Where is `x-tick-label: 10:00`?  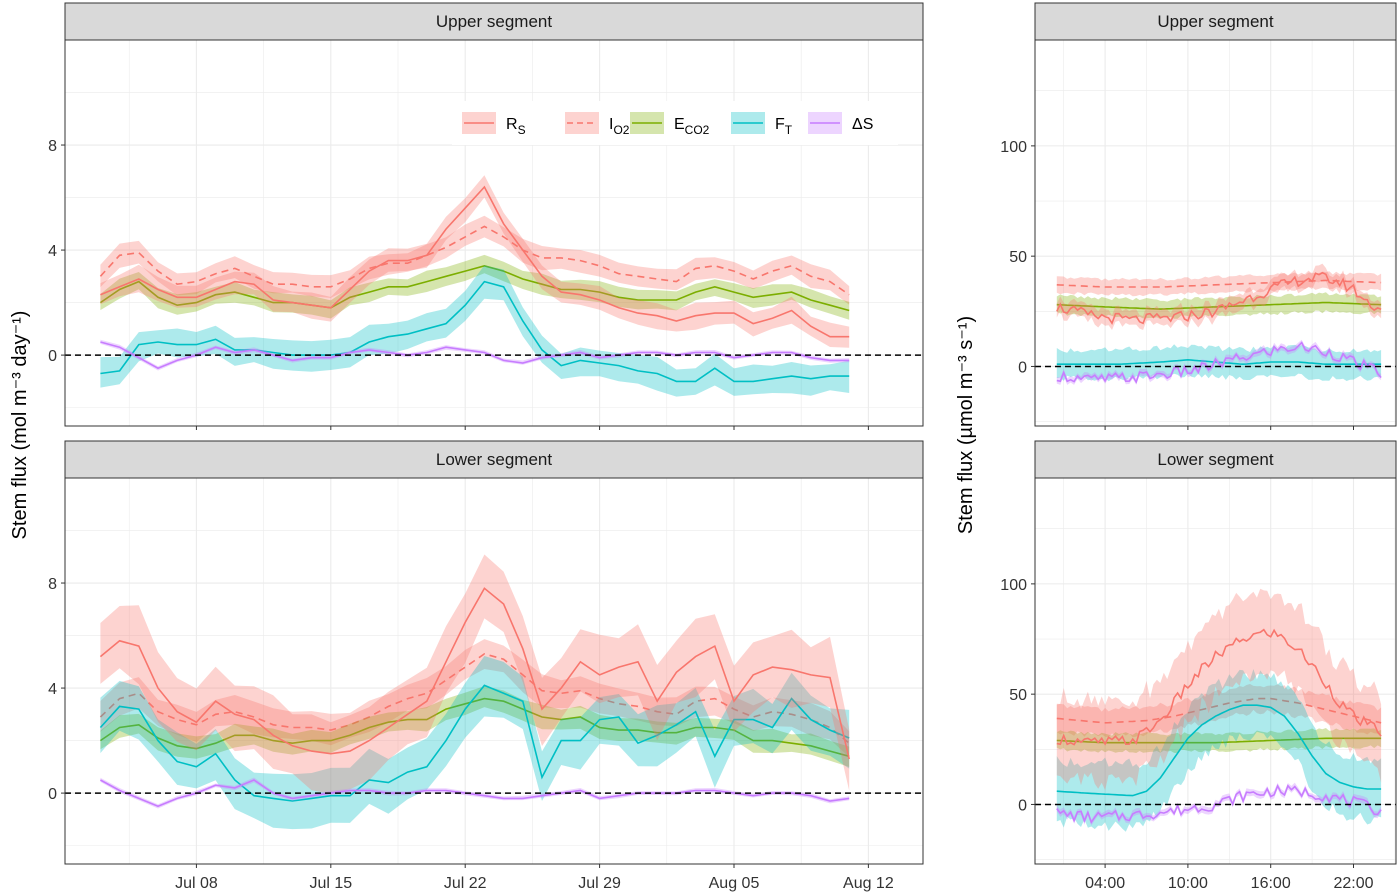
x-tick-label: 10:00 is located at coordinates (1188, 883).